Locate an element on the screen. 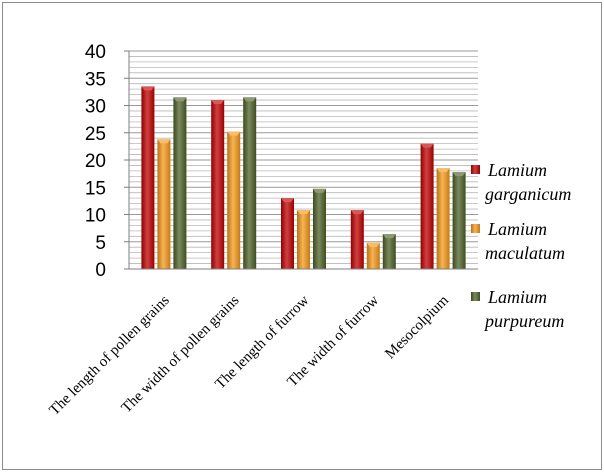 The image size is (604, 472). y-tick-label: 40 is located at coordinates (95, 52).